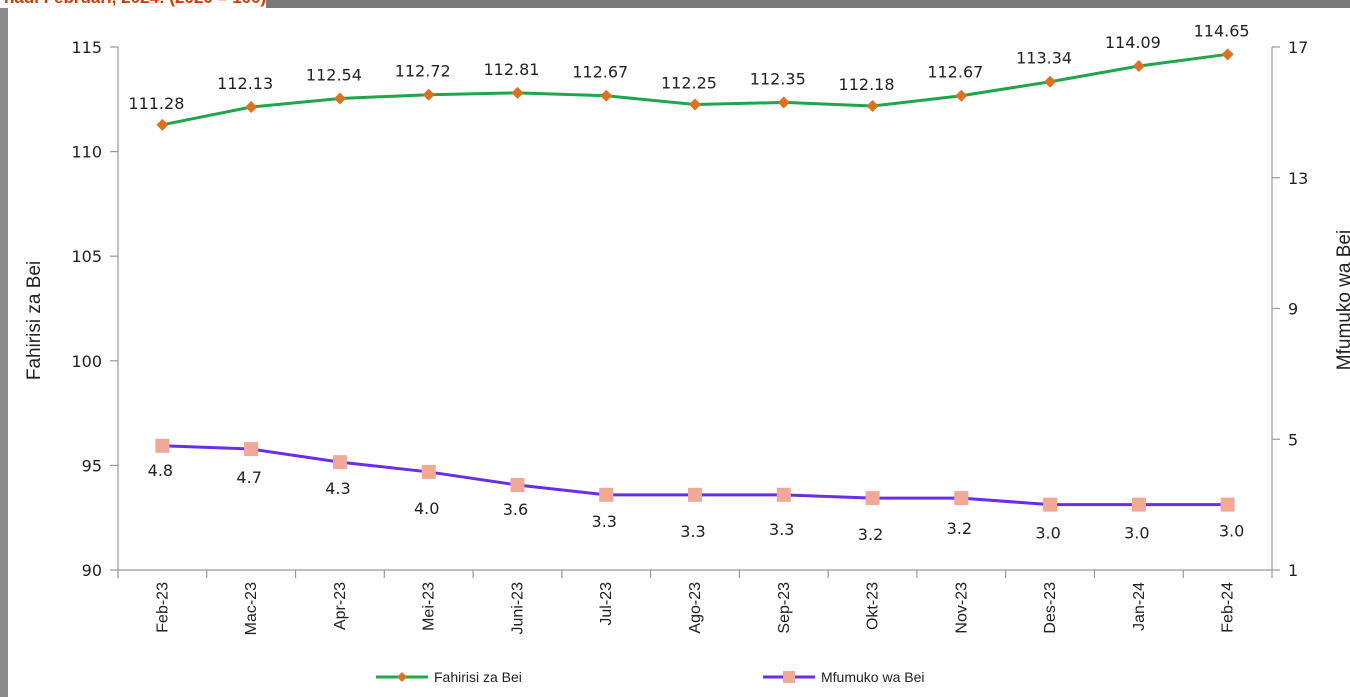 This screenshot has width=1350, height=697. I want to click on data-label-mfumuko: 4.7, so click(248, 477).